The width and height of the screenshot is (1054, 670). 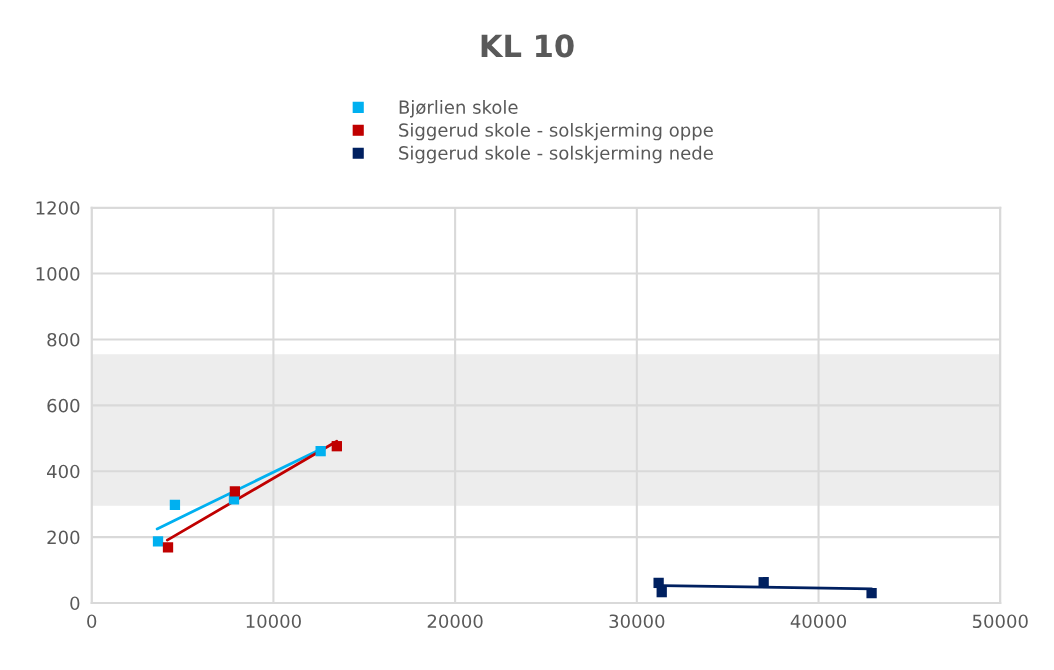 What do you see at coordinates (818, 621) in the screenshot?
I see `x-tick-label: 40000` at bounding box center [818, 621].